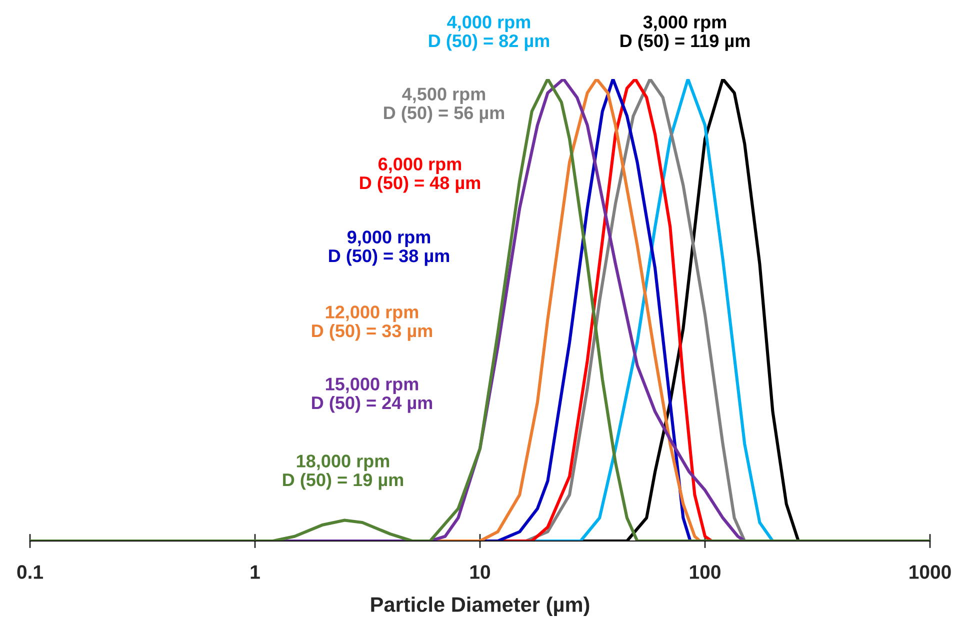 The image size is (962, 632). I want to click on text: 4,500 rpm D (50) = 56 µm, so click(444, 105).